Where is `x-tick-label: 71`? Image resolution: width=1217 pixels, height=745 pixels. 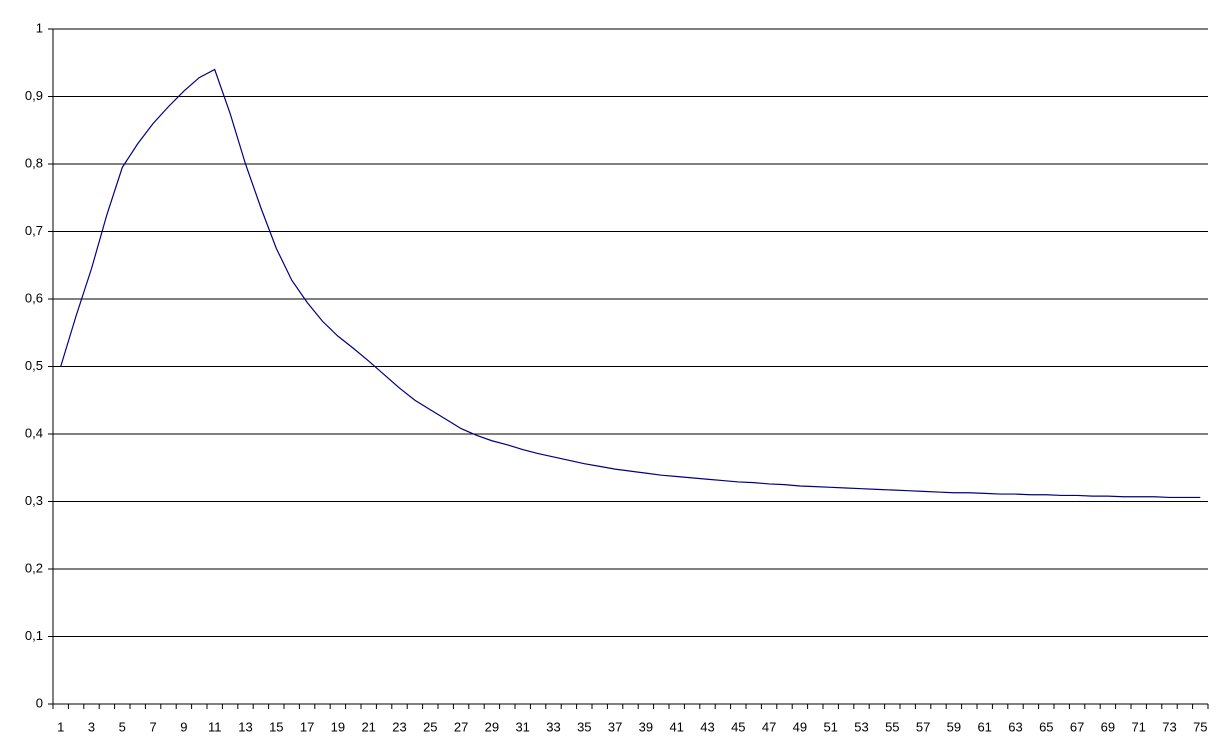
x-tick-label: 71 is located at coordinates (1138, 726).